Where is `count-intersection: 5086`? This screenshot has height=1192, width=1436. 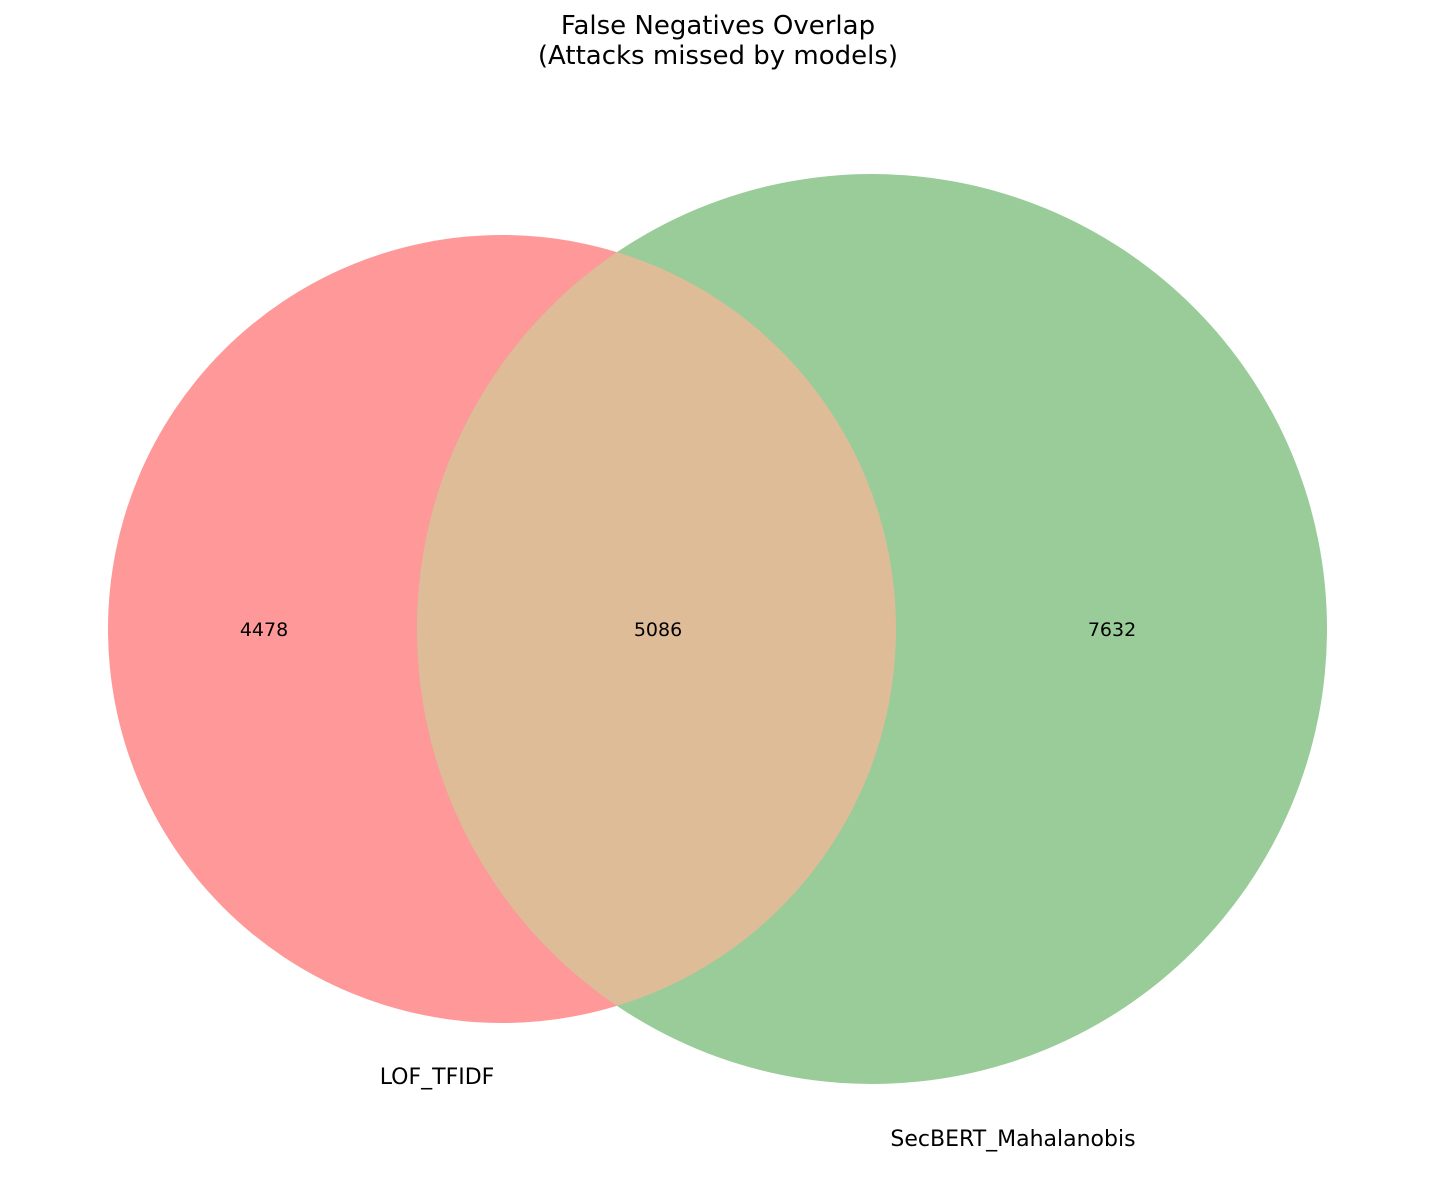
count-intersection: 5086 is located at coordinates (658, 630).